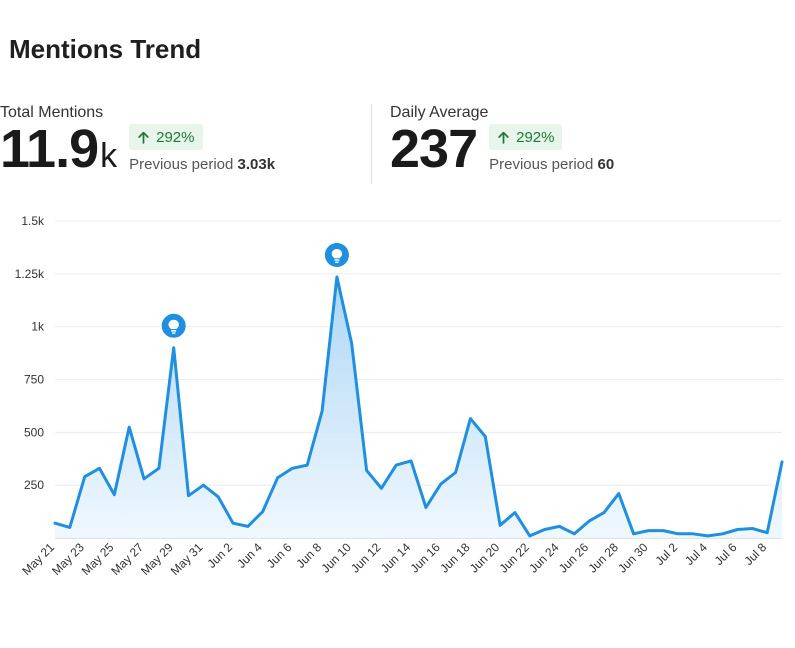 The width and height of the screenshot is (795, 648). Describe the element at coordinates (425, 558) in the screenshot. I see `x-tick-label: Jun 16` at that location.